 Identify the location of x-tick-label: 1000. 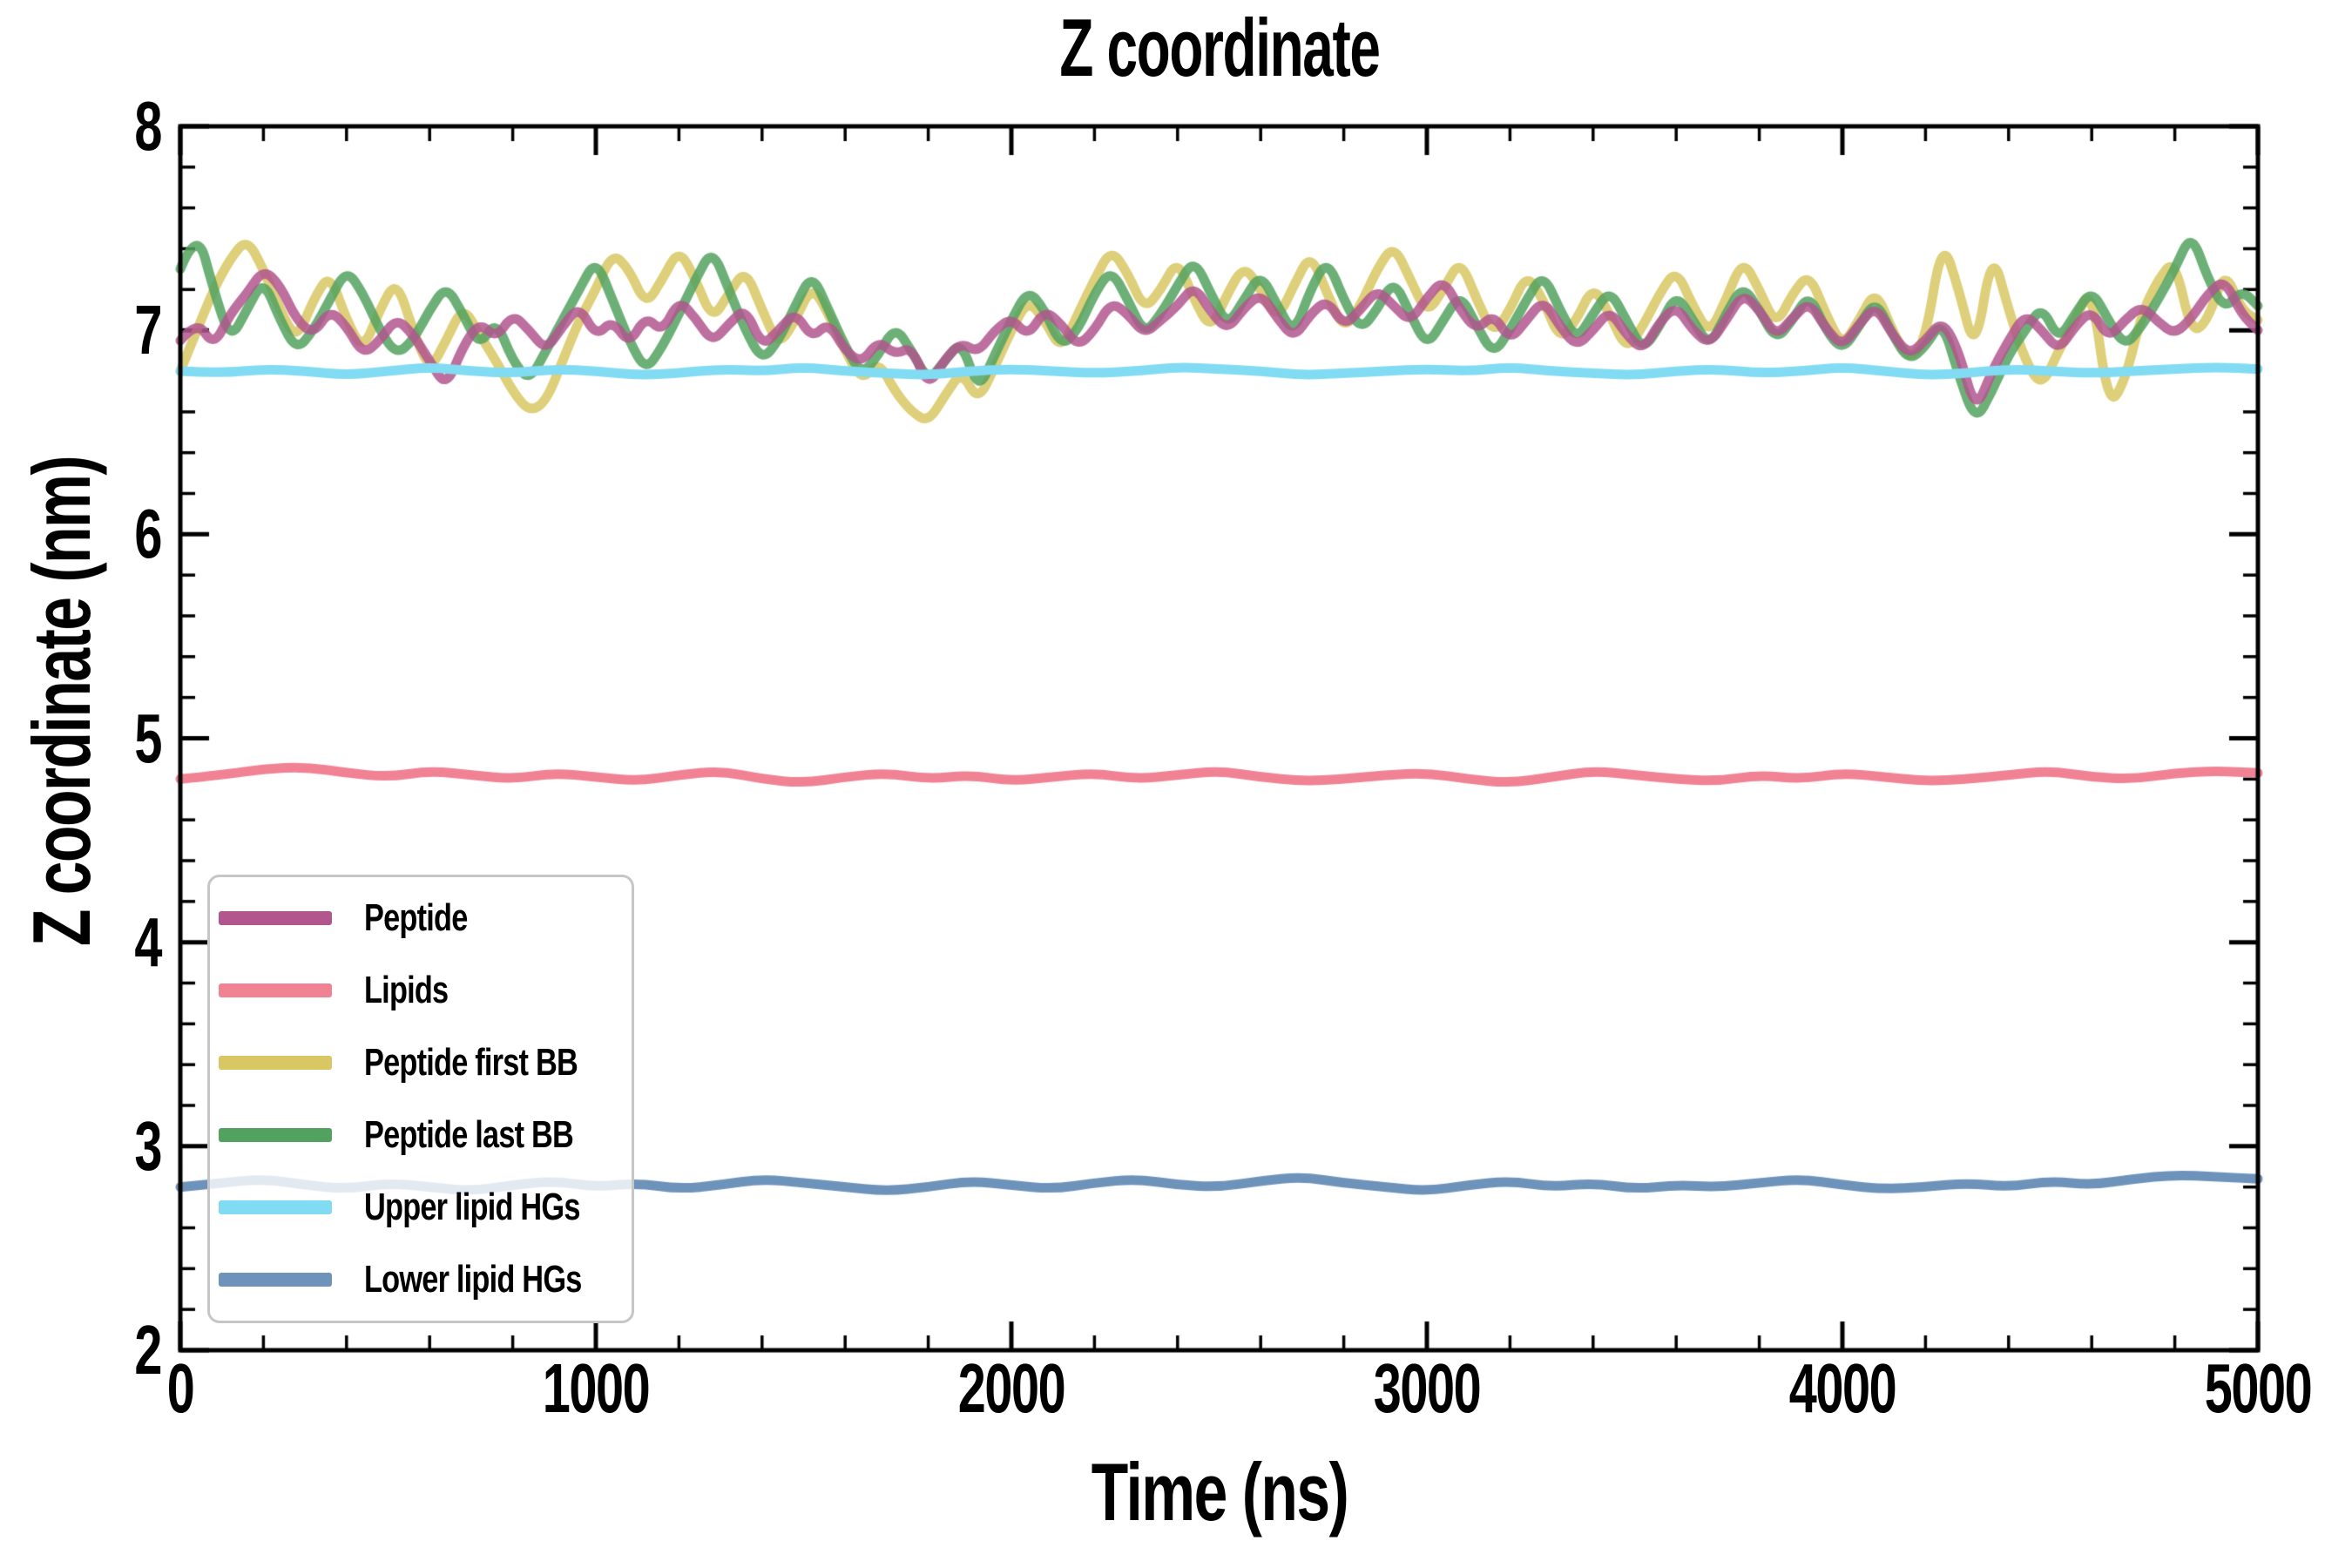
(596, 1388).